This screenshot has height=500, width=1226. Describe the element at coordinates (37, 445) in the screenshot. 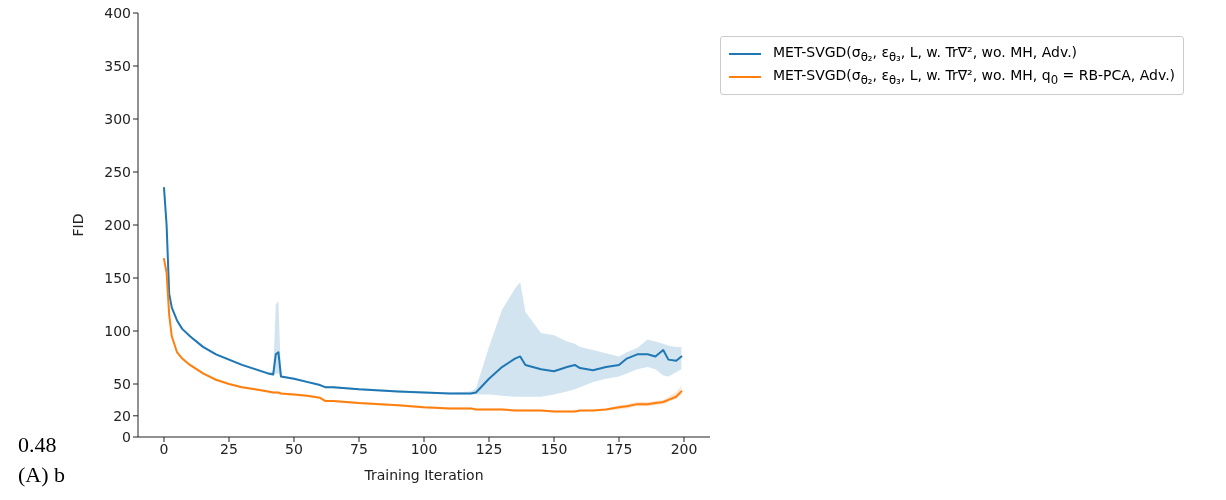

I see `text: 0.48` at that location.